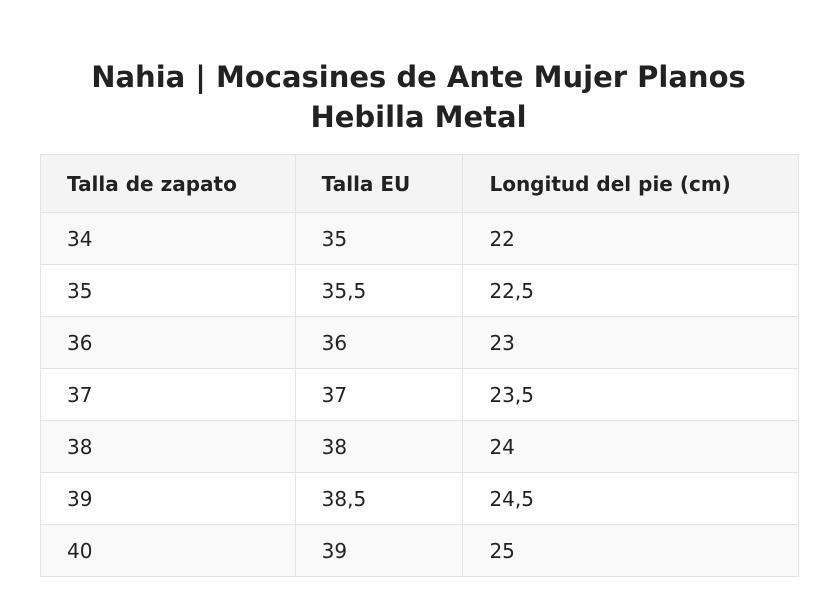 The width and height of the screenshot is (837, 616). I want to click on cell-foot-length: 24, so click(630, 446).